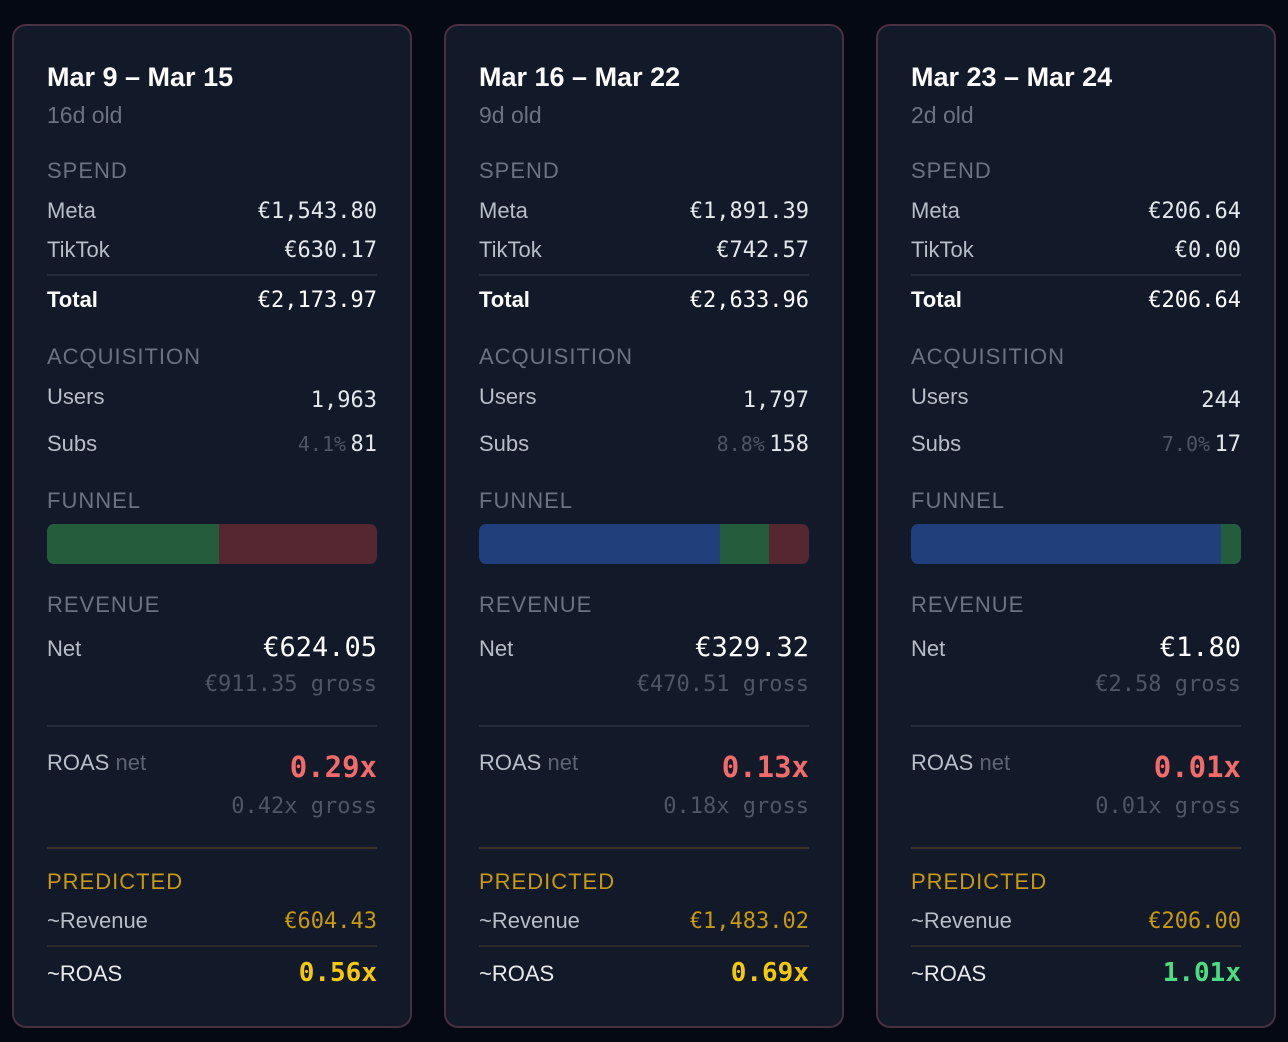 The height and width of the screenshot is (1042, 1288). Describe the element at coordinates (644, 300) in the screenshot. I see `spend-total-row: Total €2,633.96` at that location.